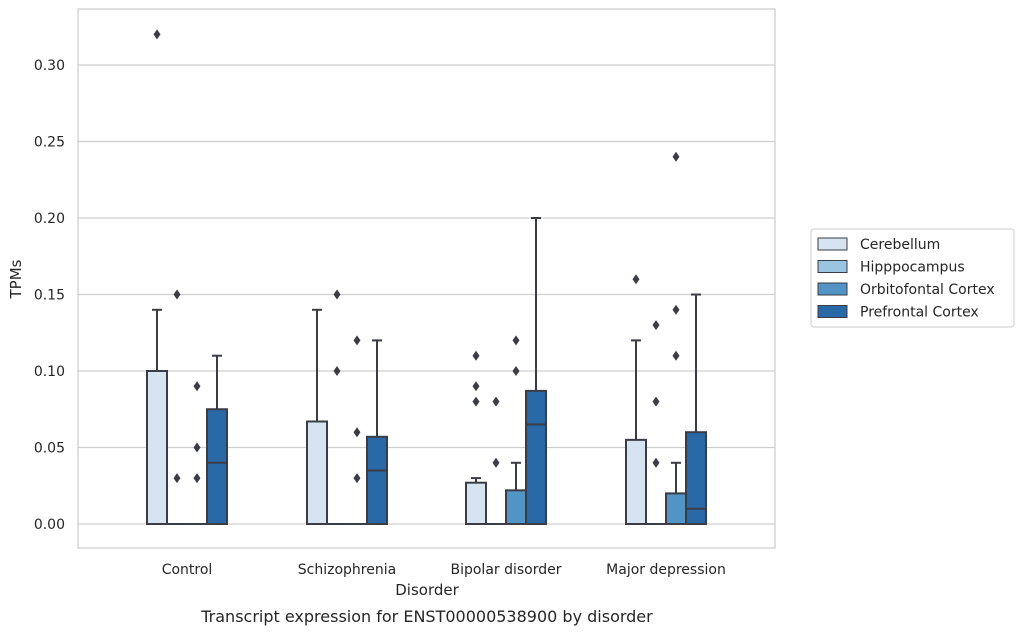 This screenshot has height=634, width=1023. What do you see at coordinates (912, 268) in the screenshot?
I see `legend-label: Hipppocampus` at bounding box center [912, 268].